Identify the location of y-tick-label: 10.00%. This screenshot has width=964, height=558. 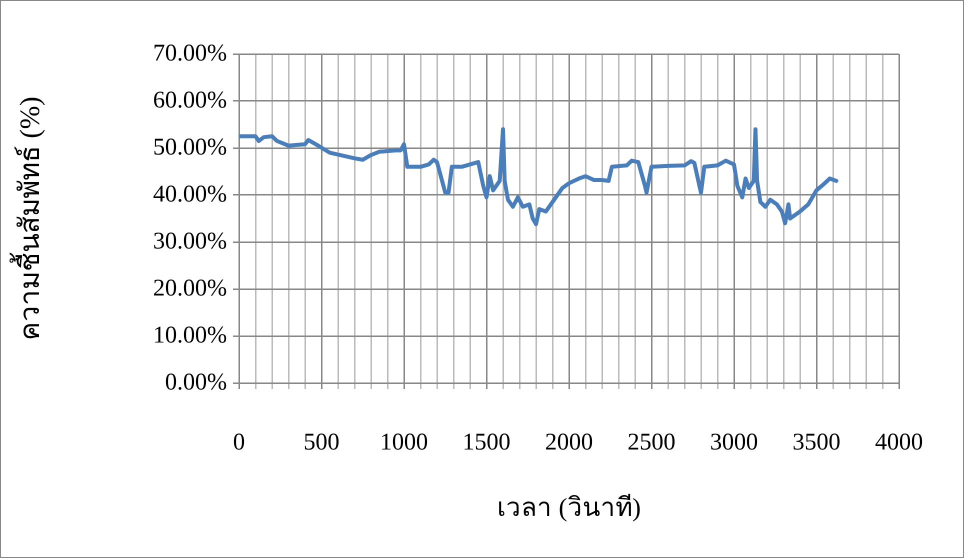
(190, 335).